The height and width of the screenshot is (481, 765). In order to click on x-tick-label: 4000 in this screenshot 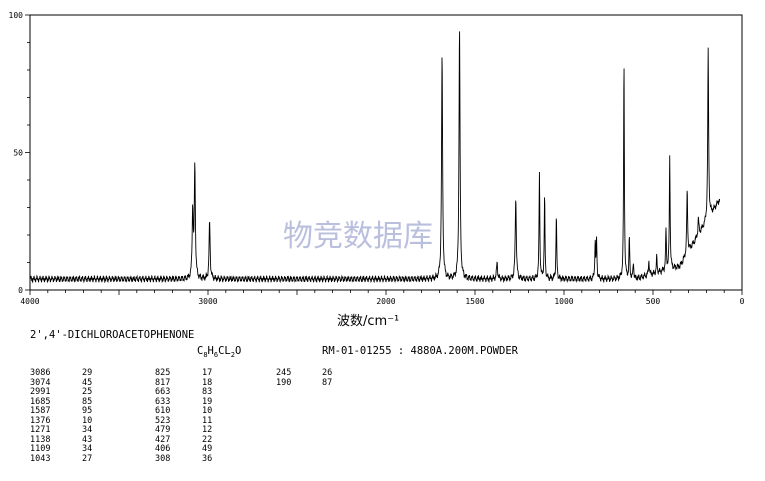, I will do `click(29, 301)`.